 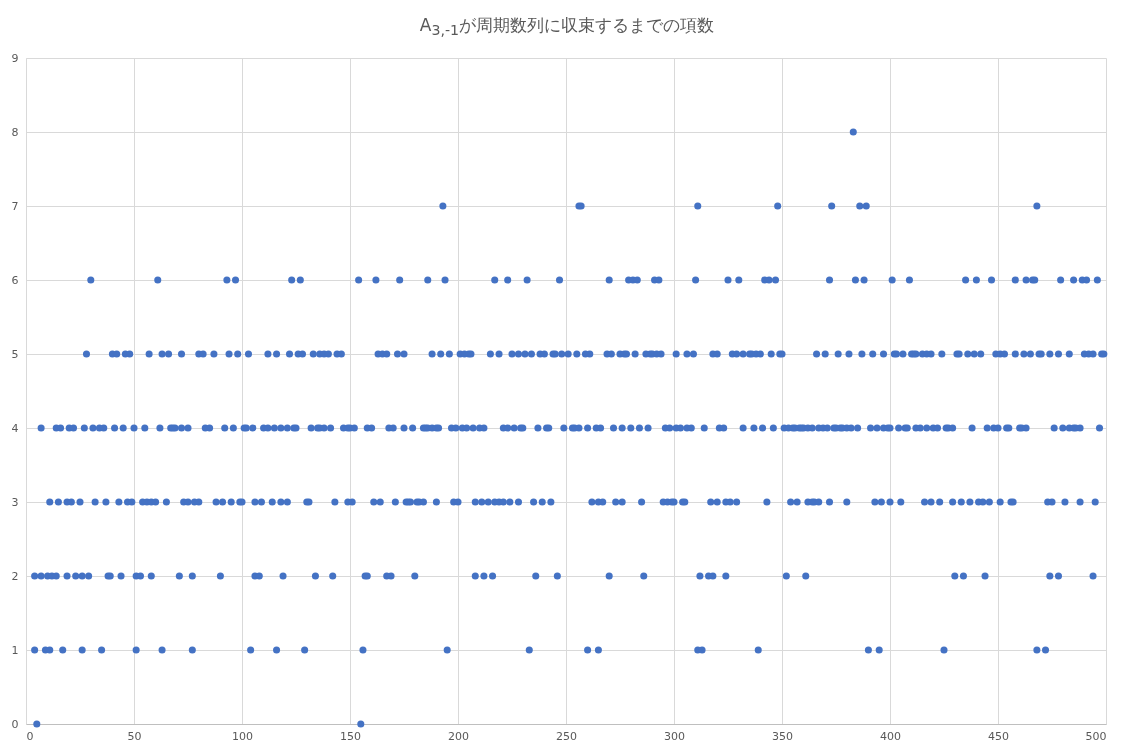 What do you see at coordinates (15, 428) in the screenshot?
I see `y-tick-label: 4` at bounding box center [15, 428].